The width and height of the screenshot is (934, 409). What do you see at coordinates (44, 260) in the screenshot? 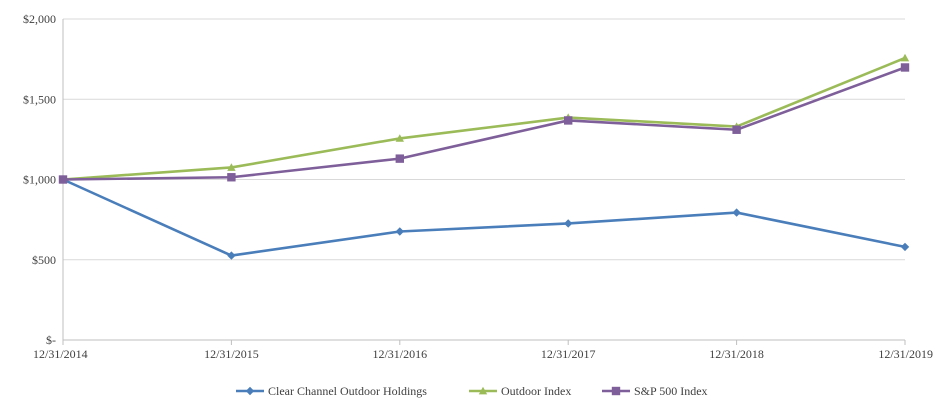
I see `y-tick-label: $500` at bounding box center [44, 260].